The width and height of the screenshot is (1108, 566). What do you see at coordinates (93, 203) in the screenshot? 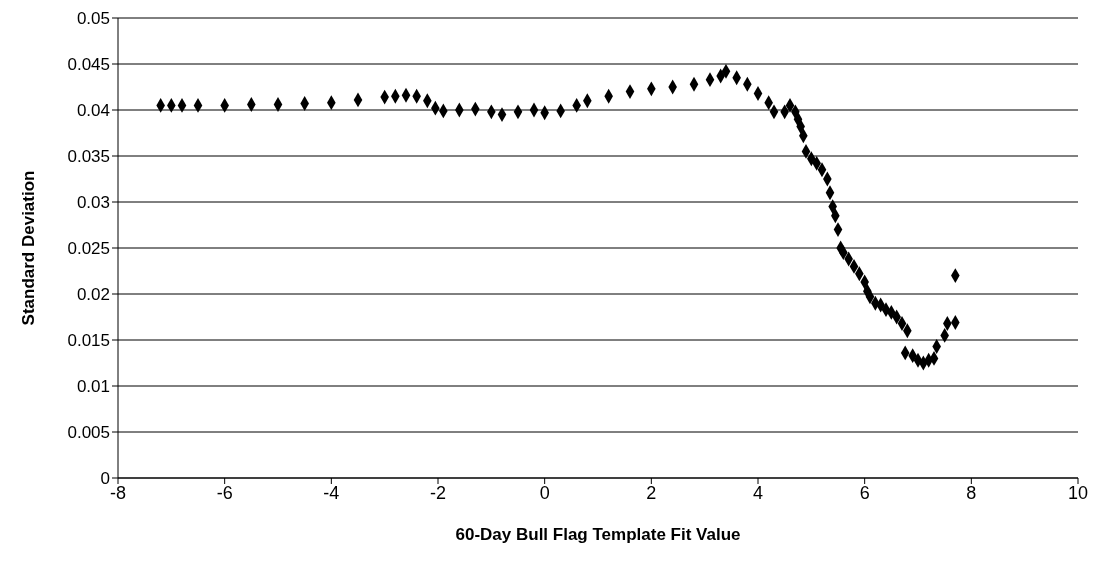
I see `y-tick-label: 0.03` at bounding box center [93, 203].